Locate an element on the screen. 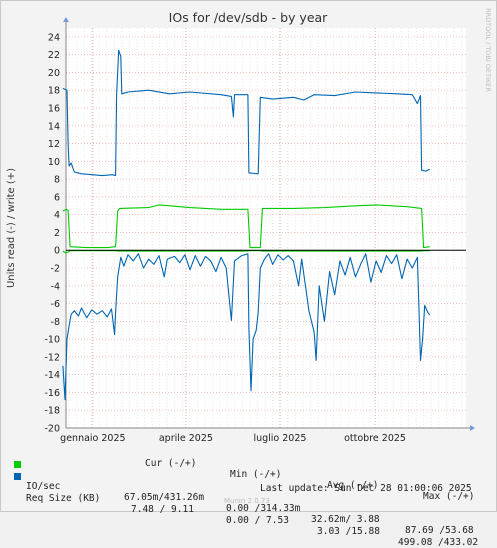  header-cur: Cur (-/+) is located at coordinates (171, 463).